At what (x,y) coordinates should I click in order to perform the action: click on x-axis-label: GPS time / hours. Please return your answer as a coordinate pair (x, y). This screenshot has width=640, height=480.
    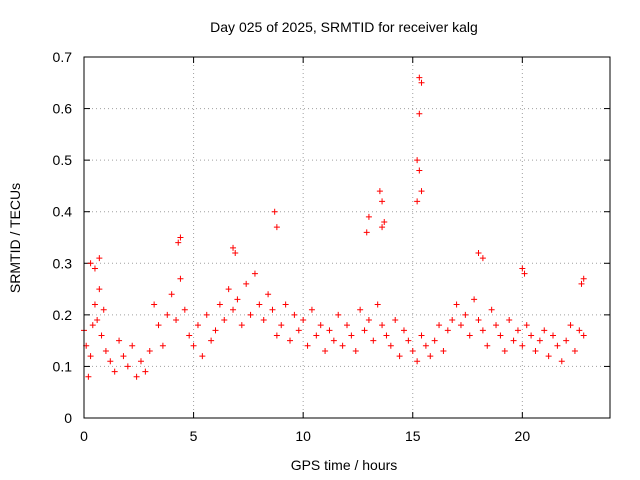
    Looking at the image, I should click on (344, 465).